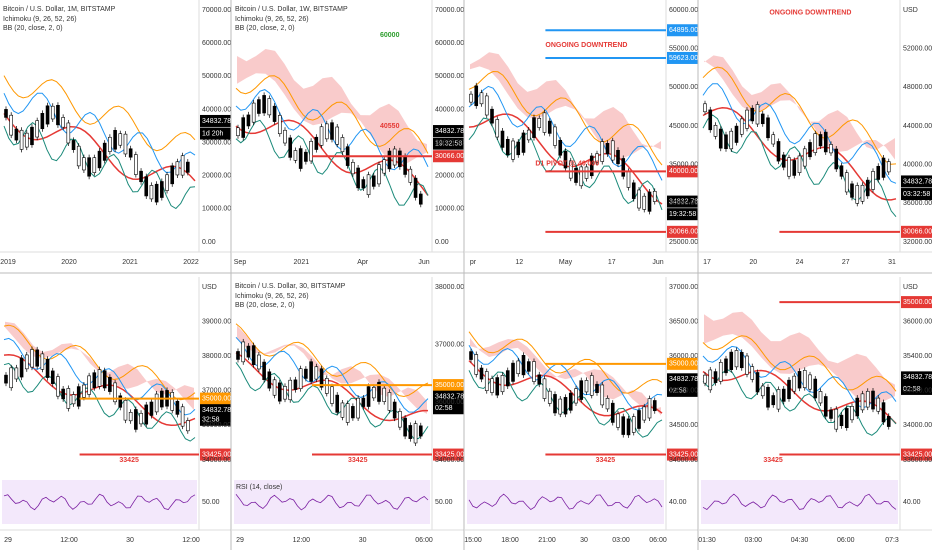 This screenshot has width=932, height=550. Describe the element at coordinates (683, 425) in the screenshot. I see `price-axis-label: 34500.00` at that location.